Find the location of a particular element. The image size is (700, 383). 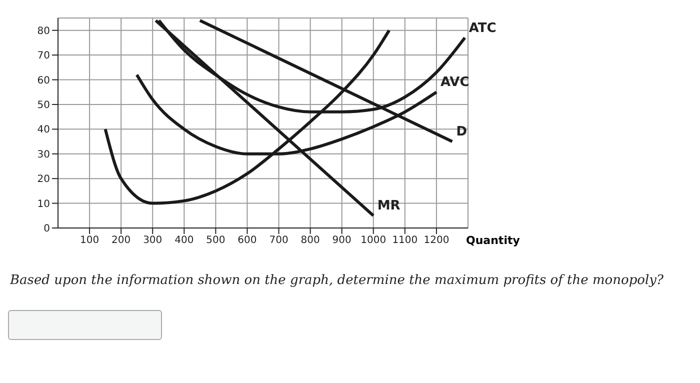

y-tick-label: 50 is located at coordinates (43, 106).